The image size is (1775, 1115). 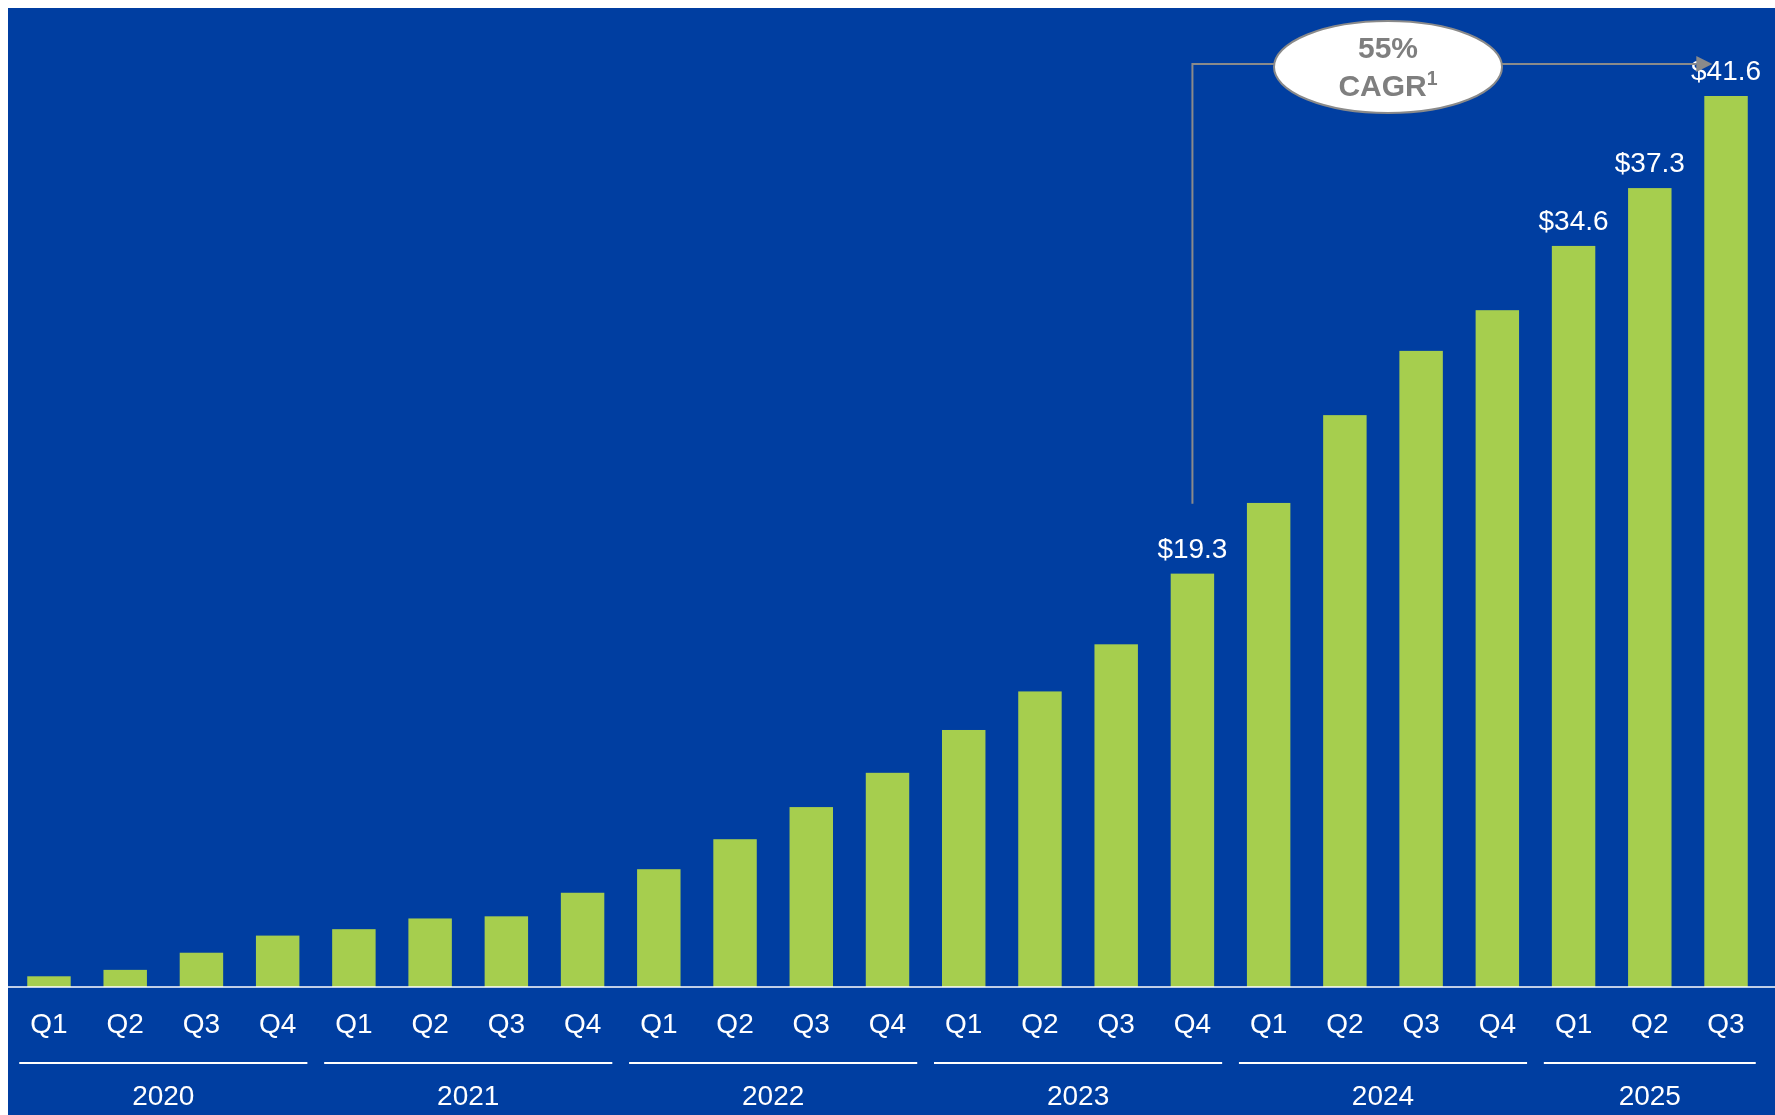 What do you see at coordinates (163, 1095) in the screenshot?
I see `text: 2020` at bounding box center [163, 1095].